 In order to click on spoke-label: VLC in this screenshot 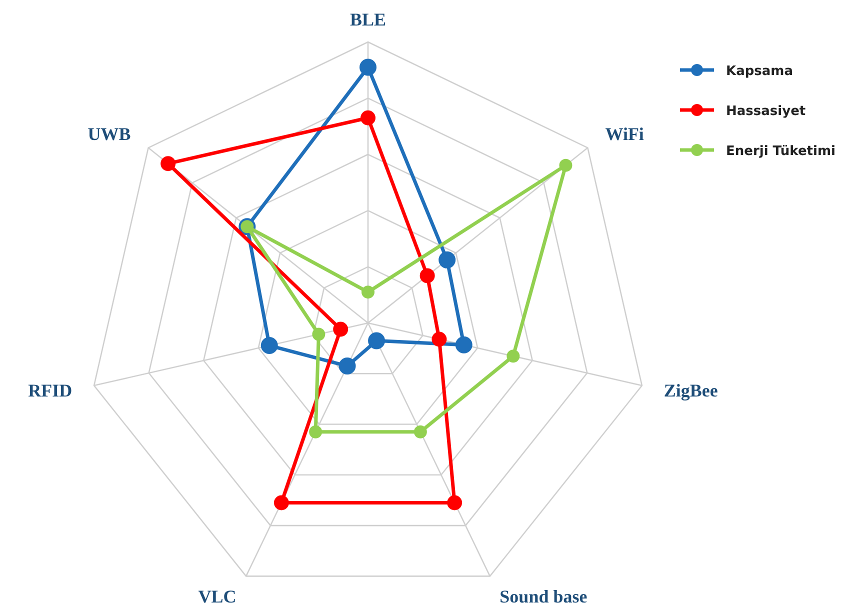, I will do `click(217, 596)`.